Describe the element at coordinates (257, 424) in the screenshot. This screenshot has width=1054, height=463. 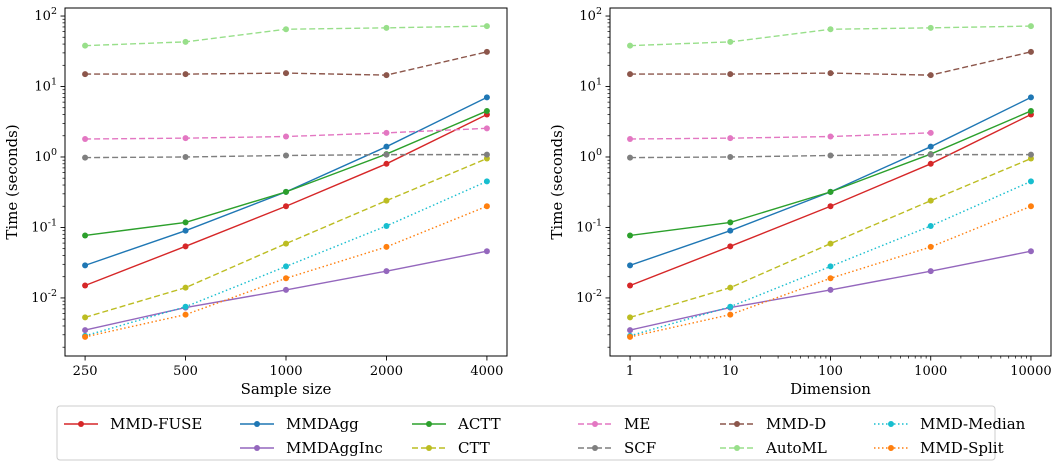
I see `legend-marker-mmdagg` at that location.